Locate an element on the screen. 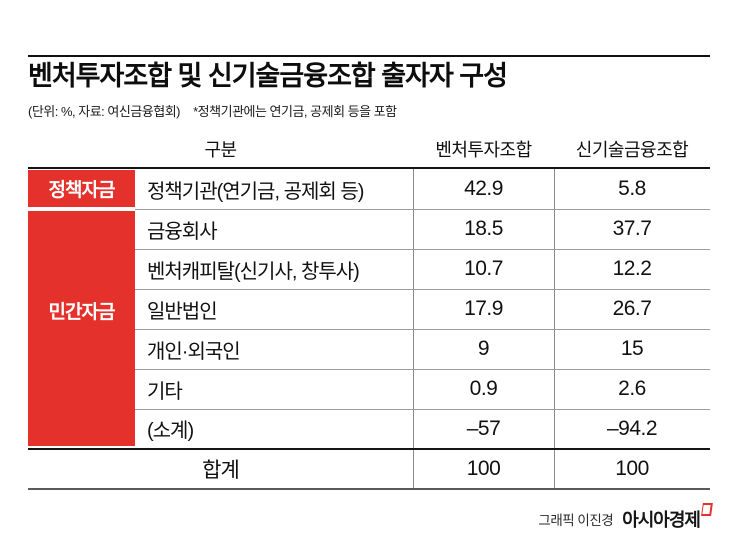 This screenshot has width=745, height=558. graphic-credit: 그래픽 이진경 is located at coordinates (576, 520).